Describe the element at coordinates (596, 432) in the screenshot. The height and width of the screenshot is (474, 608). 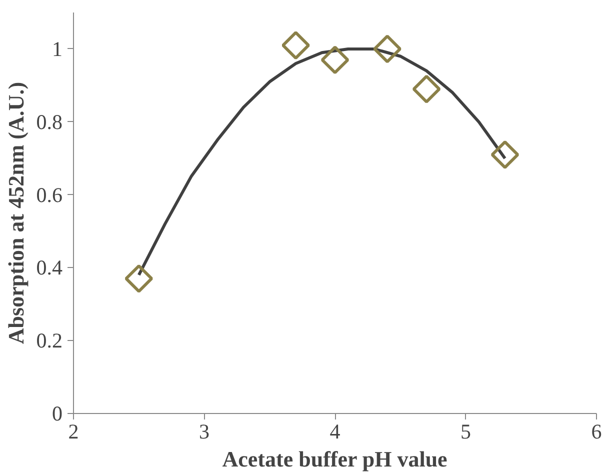
I see `x-tick-label: 6` at that location.